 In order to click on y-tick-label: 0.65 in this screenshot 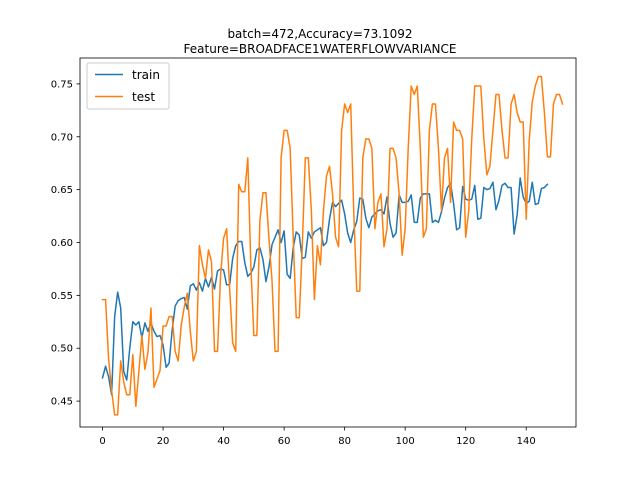, I will do `click(62, 190)`.